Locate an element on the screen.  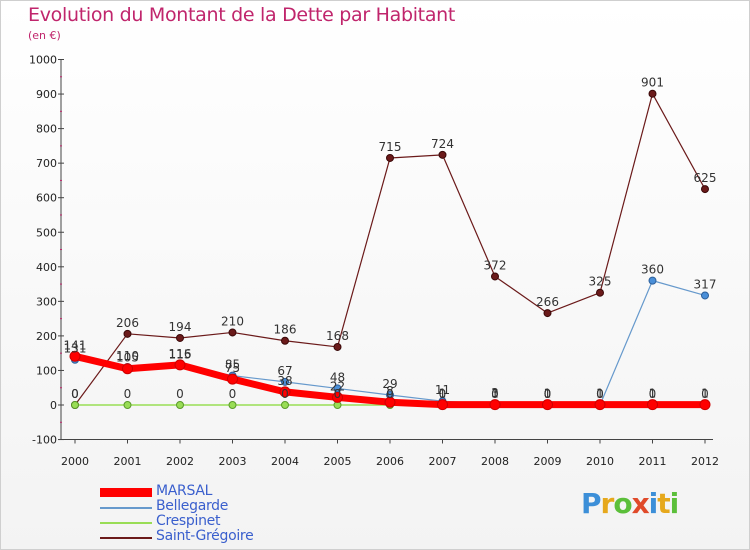
logo-letter: r is located at coordinates (607, 503).